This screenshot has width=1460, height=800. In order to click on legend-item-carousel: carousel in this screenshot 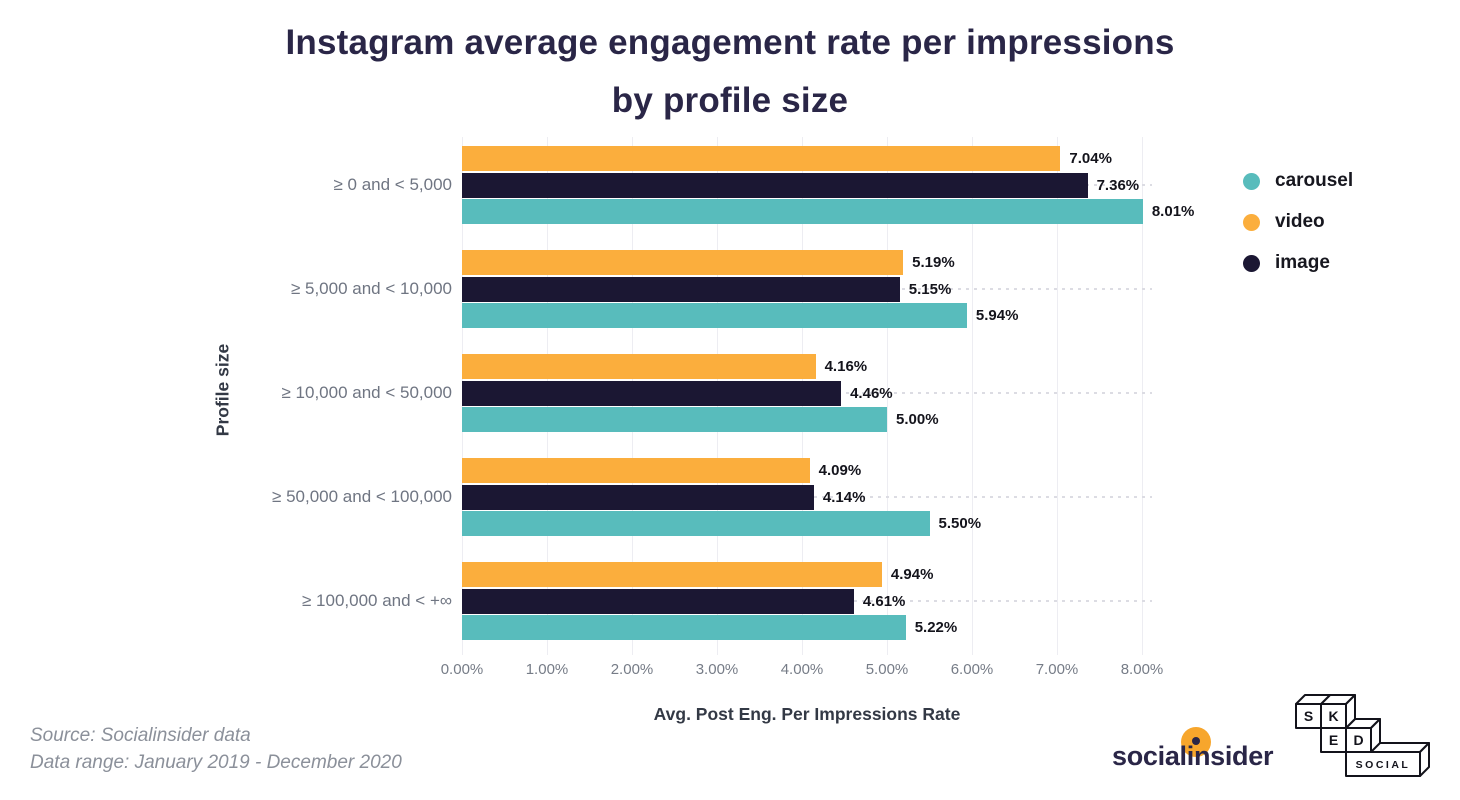, I will do `click(1298, 181)`.